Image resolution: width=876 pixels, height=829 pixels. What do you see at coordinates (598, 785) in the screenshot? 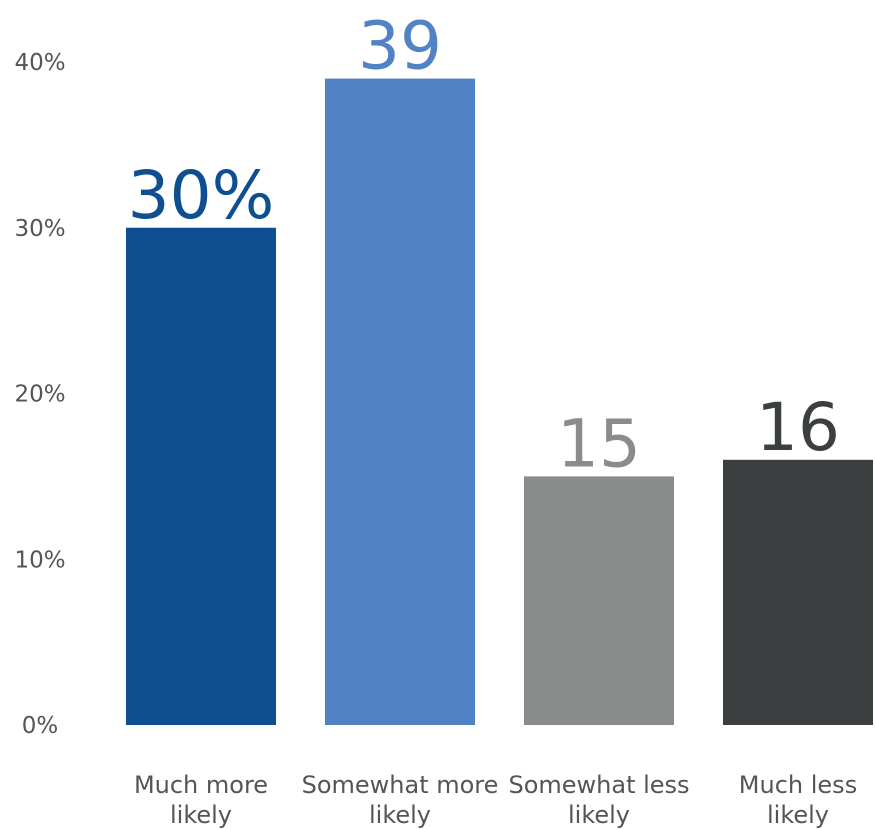
I see `category-label: Somewhat less` at bounding box center [598, 785].